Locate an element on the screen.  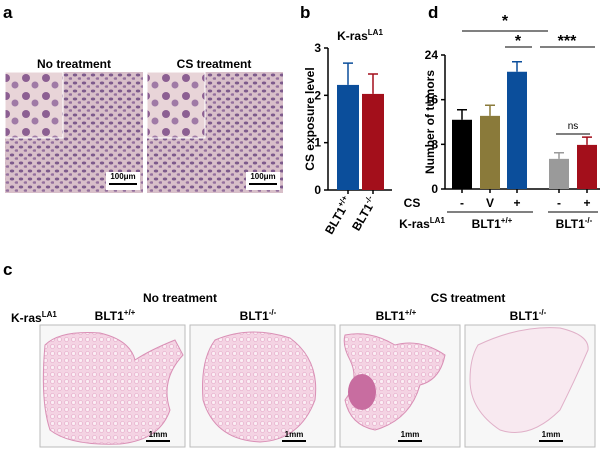
x-tick-label: BLT1-/- is located at coordinates (363, 214).